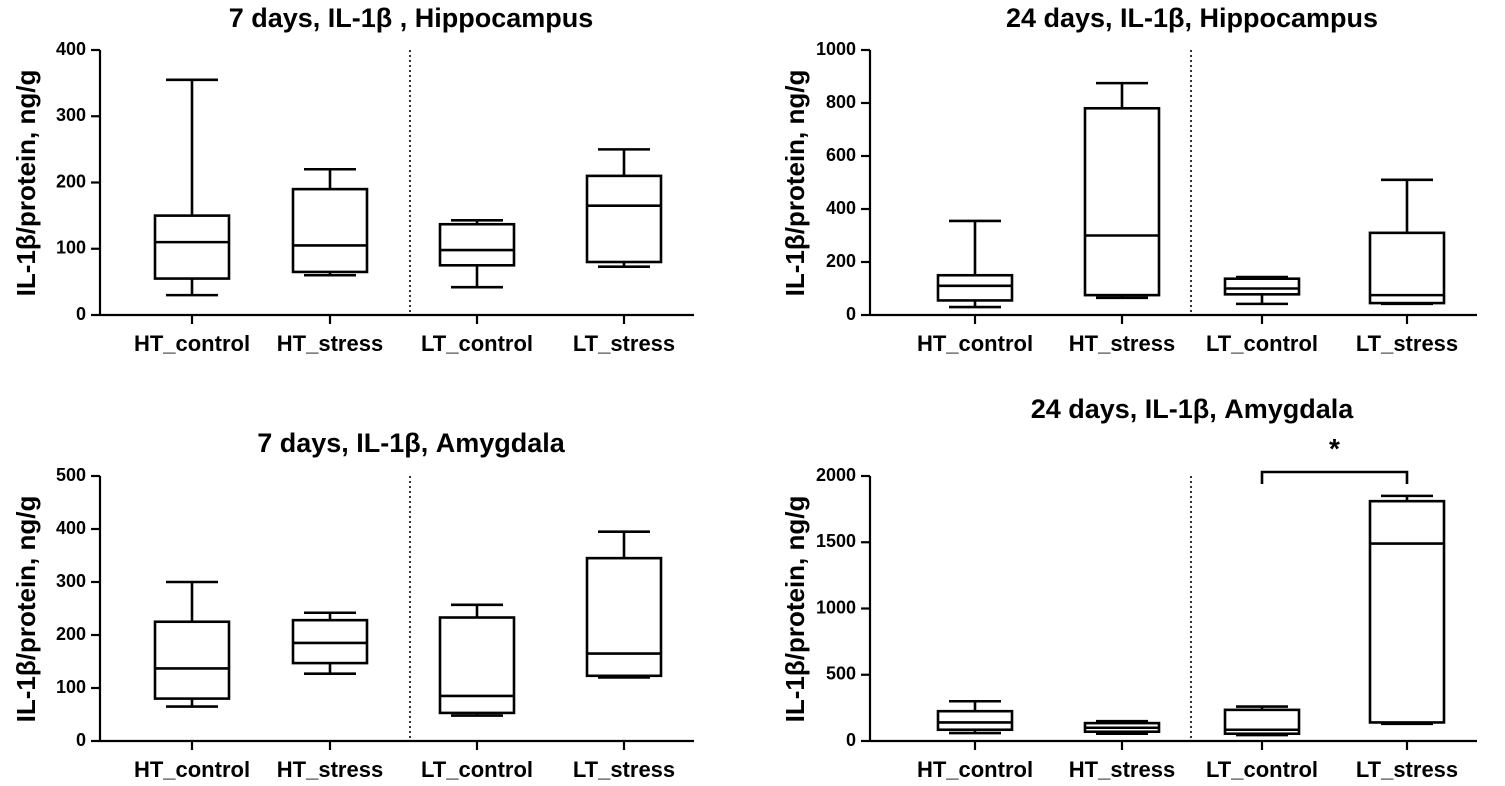  I want to click on y-tick-label: 800, so click(841, 102).